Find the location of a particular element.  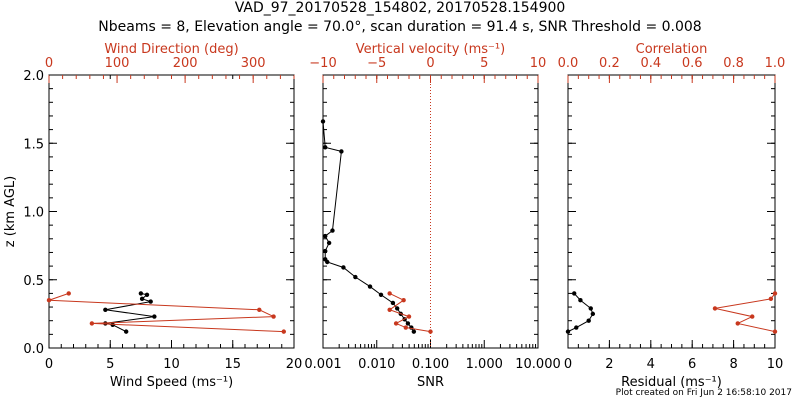

x-tick-label-bottom: 0.100 is located at coordinates (430, 364).